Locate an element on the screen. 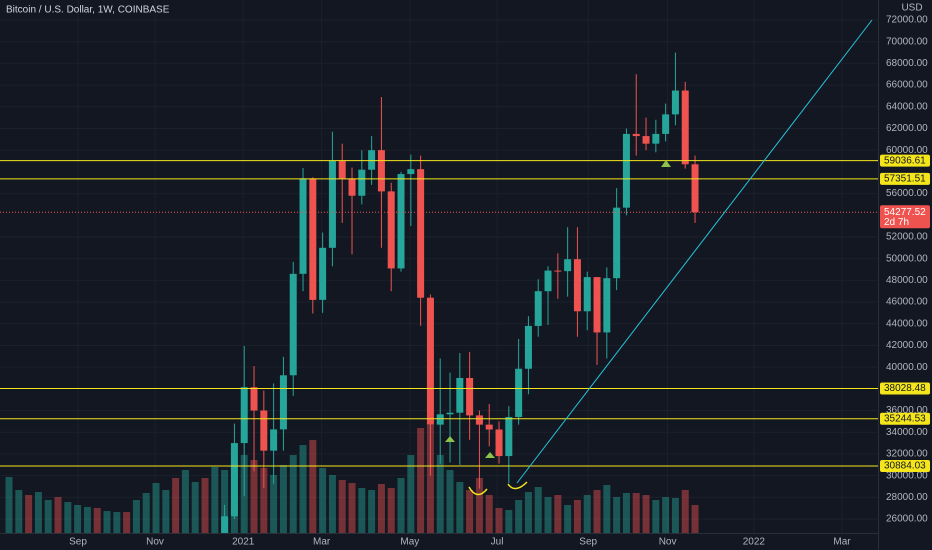 Image resolution: width=932 pixels, height=550 pixels. y-tick-label: 56000.00 is located at coordinates (907, 193).